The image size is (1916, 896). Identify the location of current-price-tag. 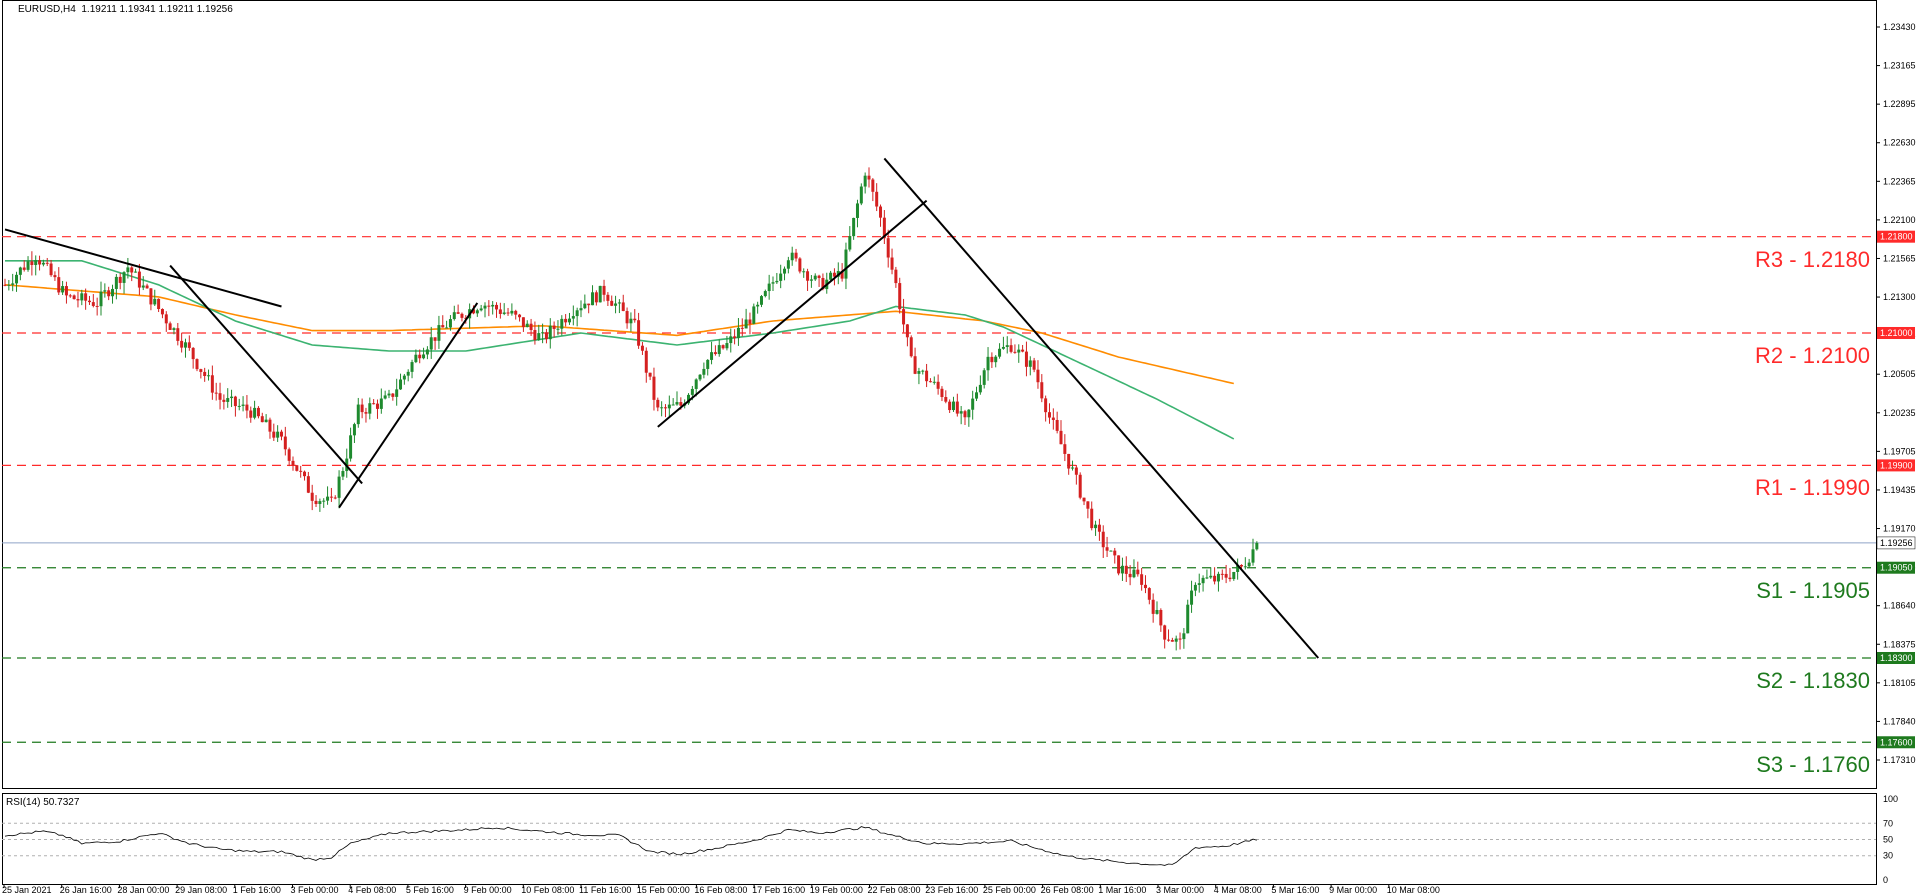
(1896, 543).